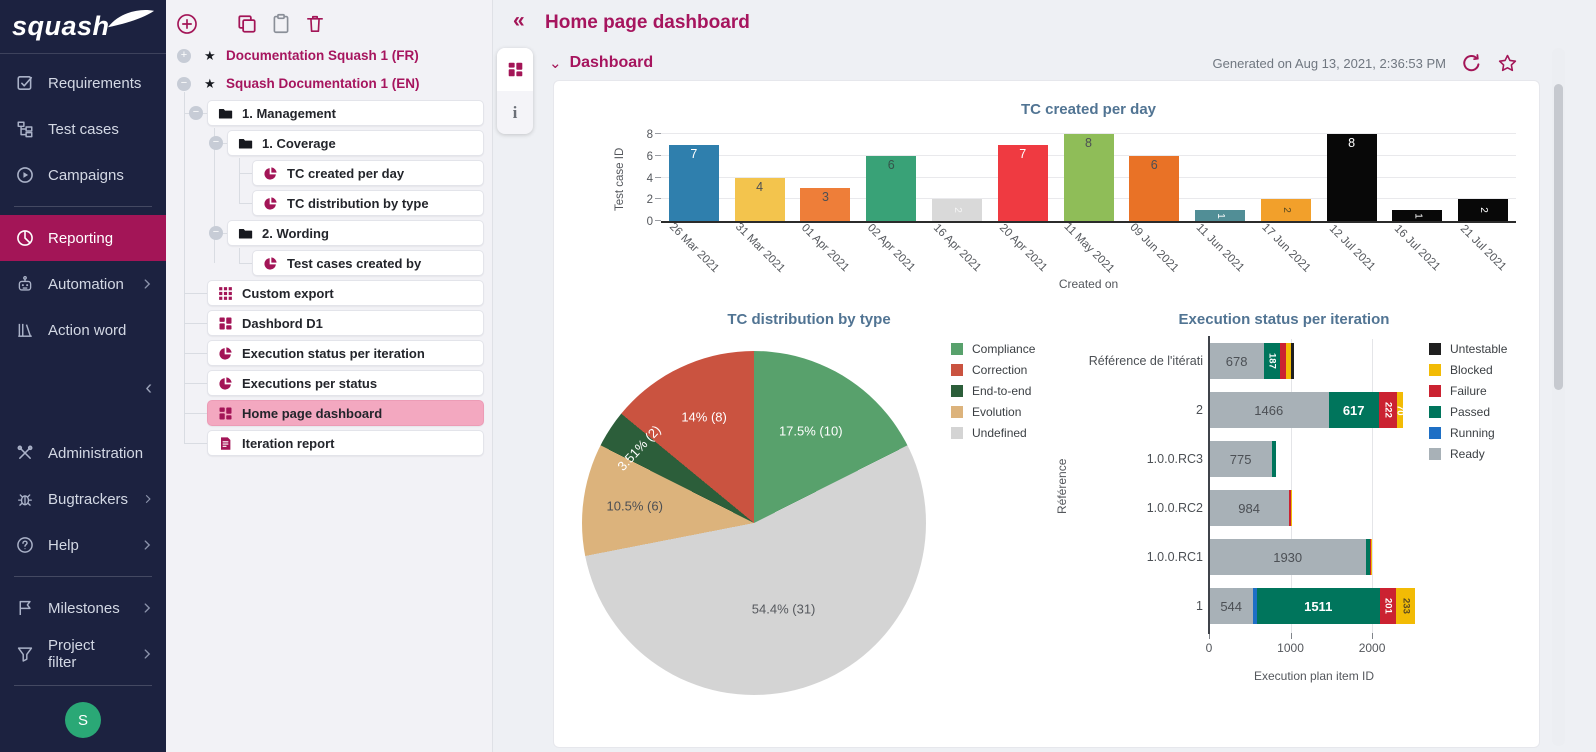 The width and height of the screenshot is (1596, 752). What do you see at coordinates (783, 609) in the screenshot?
I see `pie-slice-label-undefined: 54.4% (31)` at bounding box center [783, 609].